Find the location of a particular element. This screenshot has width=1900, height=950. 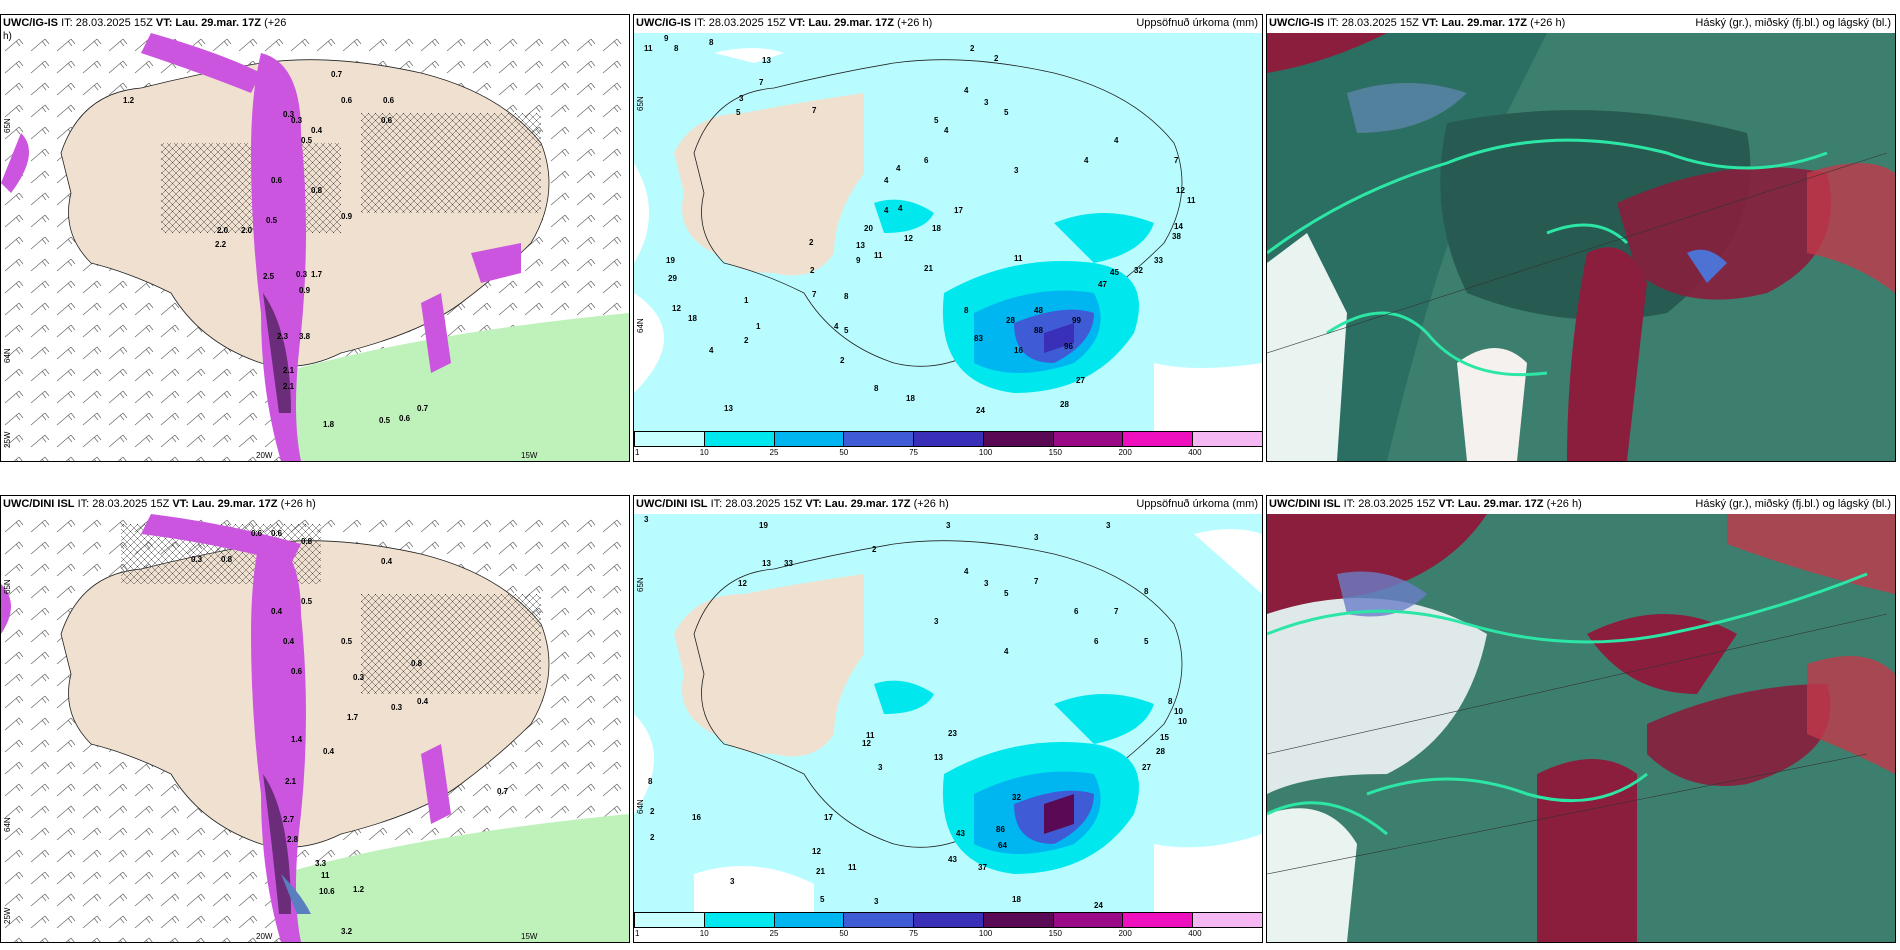

precip-label: 21 is located at coordinates (820, 871).